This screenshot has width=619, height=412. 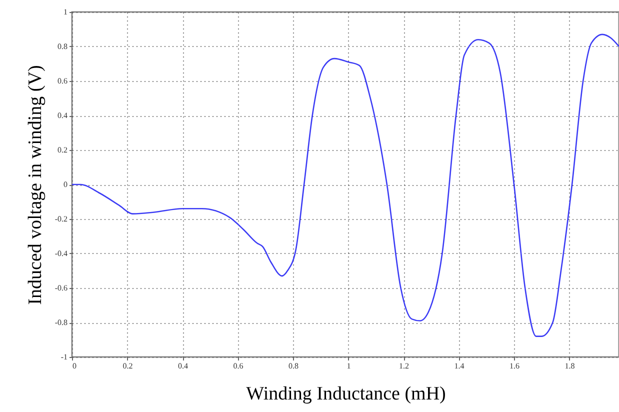 What do you see at coordinates (74, 366) in the screenshot?
I see `x-tick-label: 0` at bounding box center [74, 366].